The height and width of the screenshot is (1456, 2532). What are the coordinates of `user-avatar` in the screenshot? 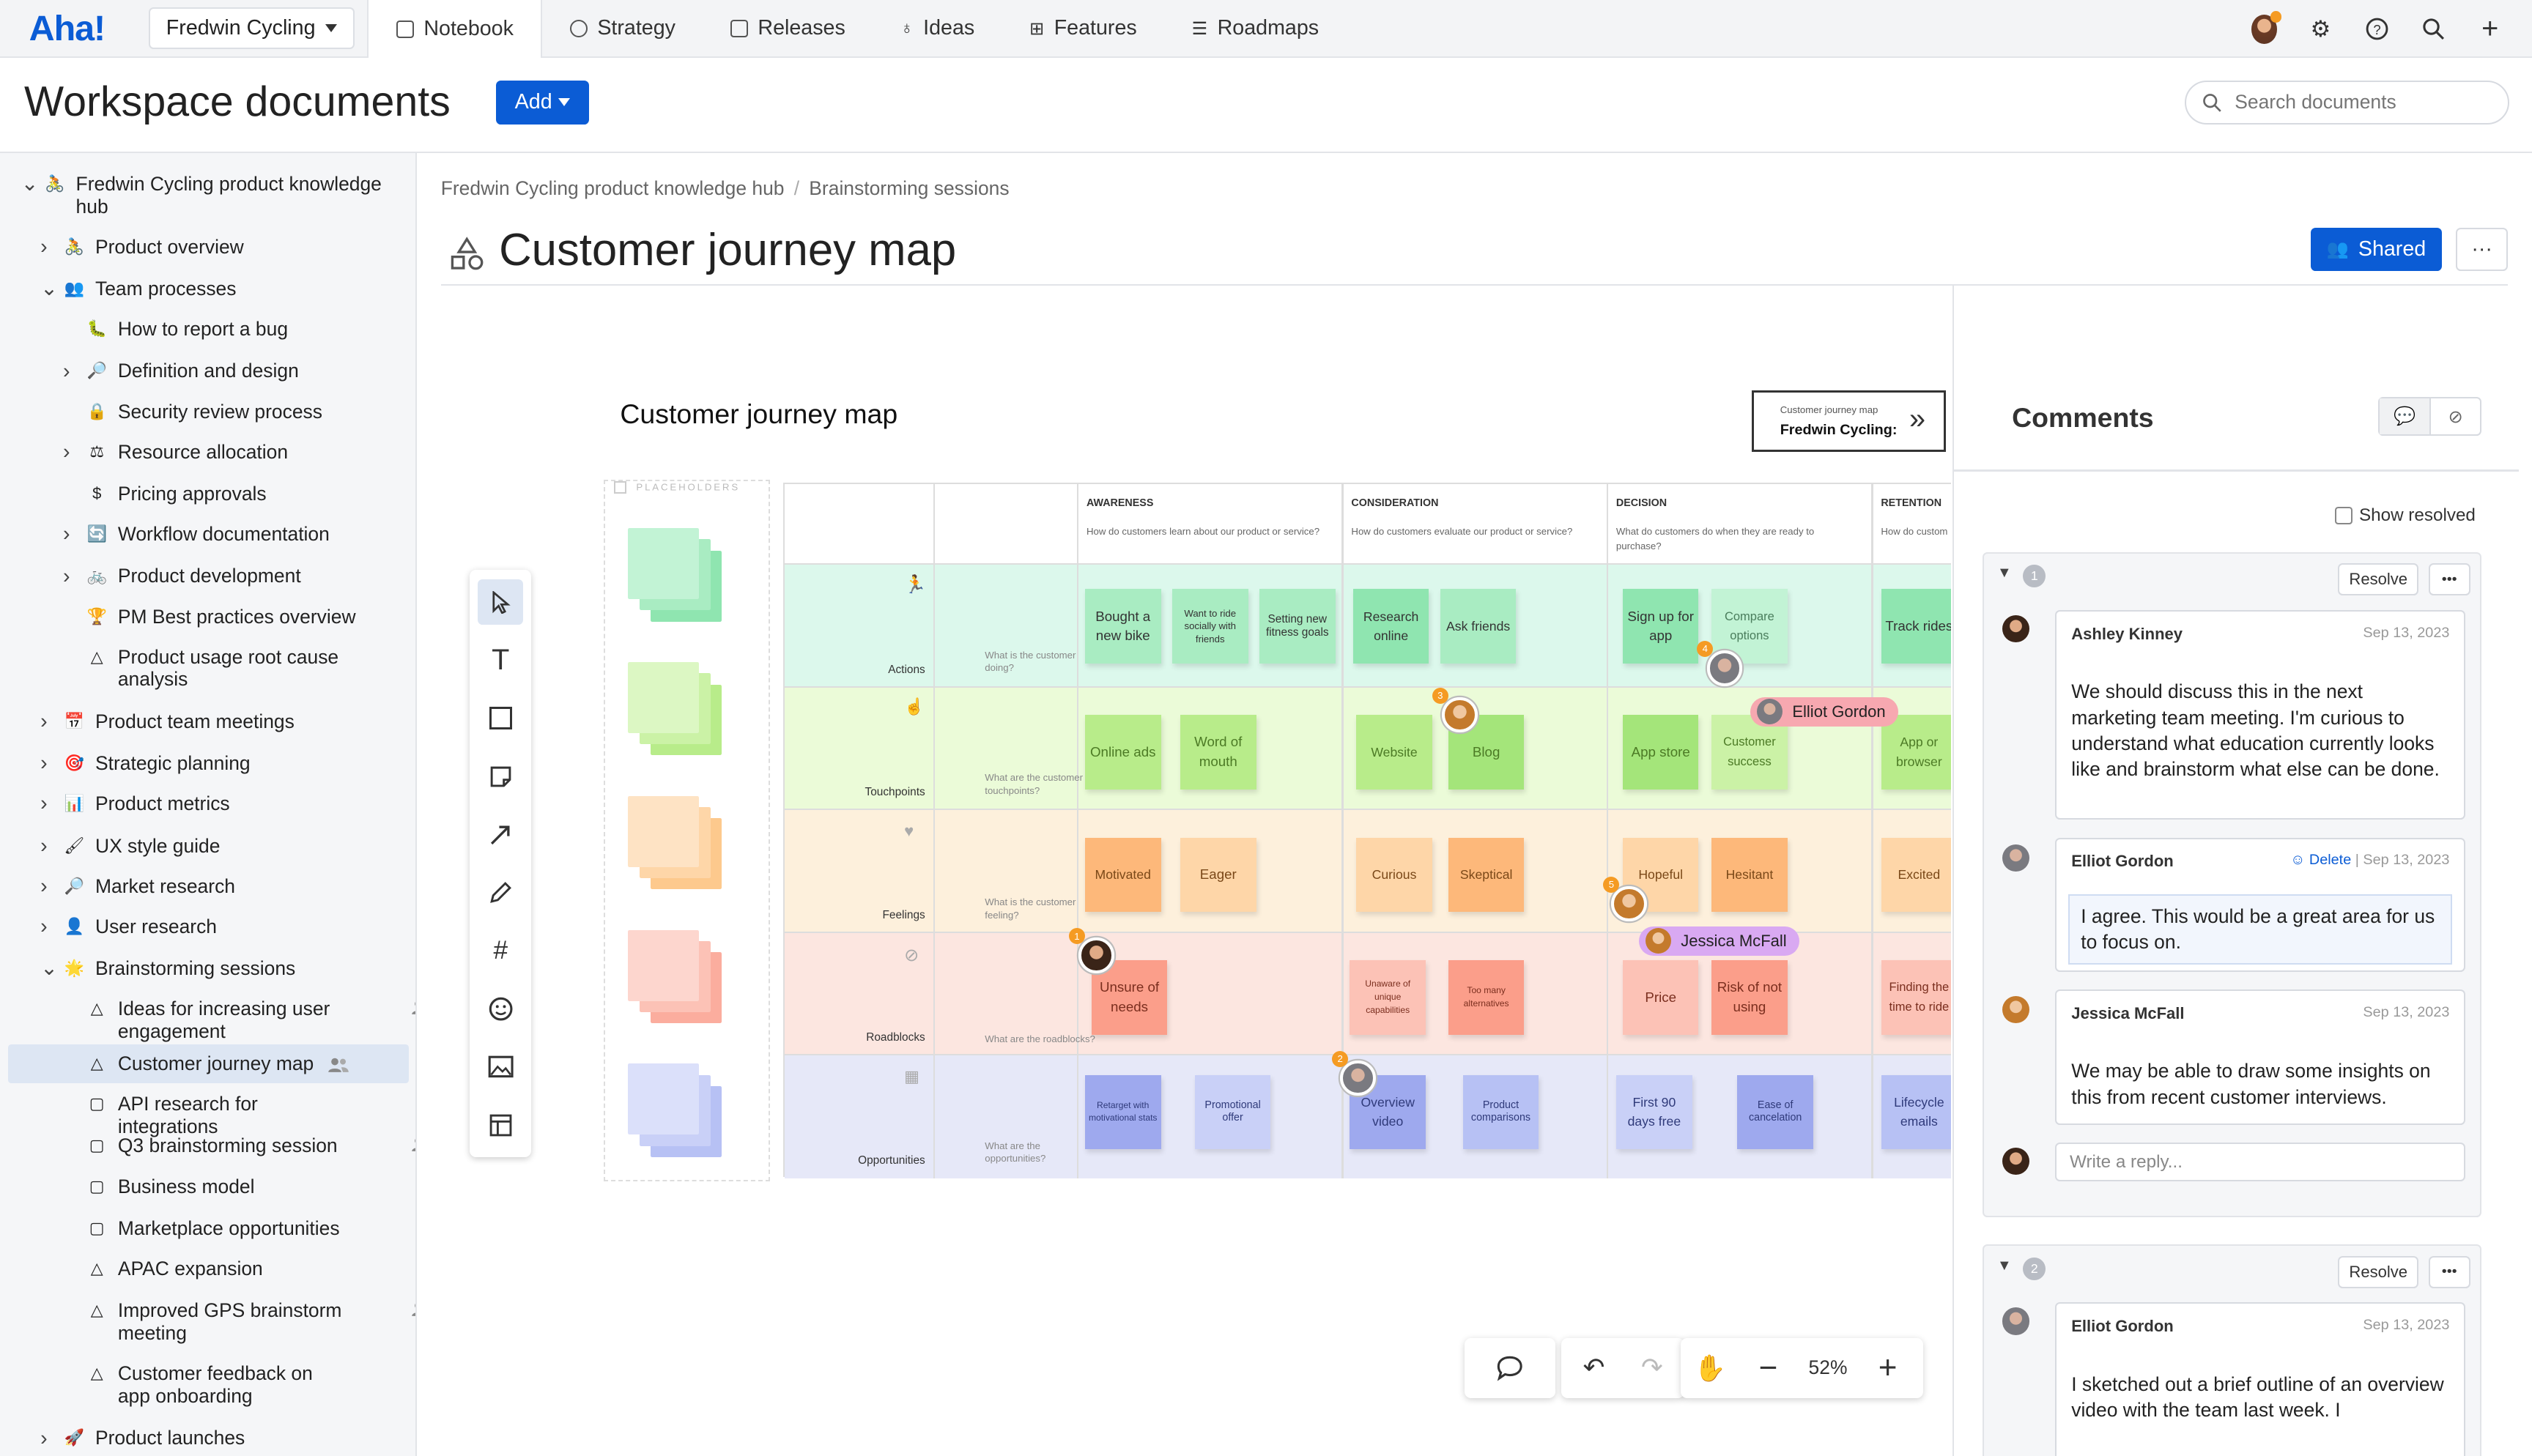 It's located at (2266, 28).